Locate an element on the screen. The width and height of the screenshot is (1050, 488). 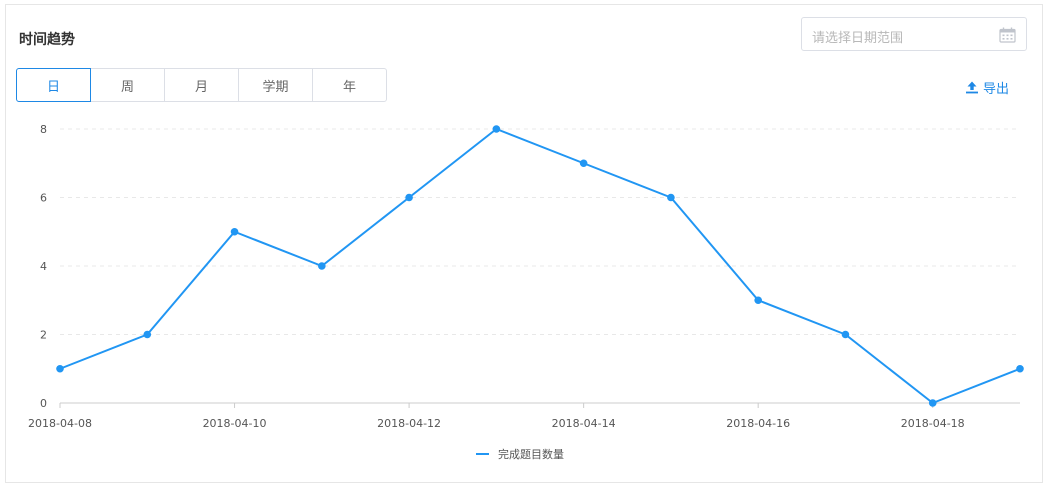
x-tick-label: 2018-04-10 is located at coordinates (235, 423).